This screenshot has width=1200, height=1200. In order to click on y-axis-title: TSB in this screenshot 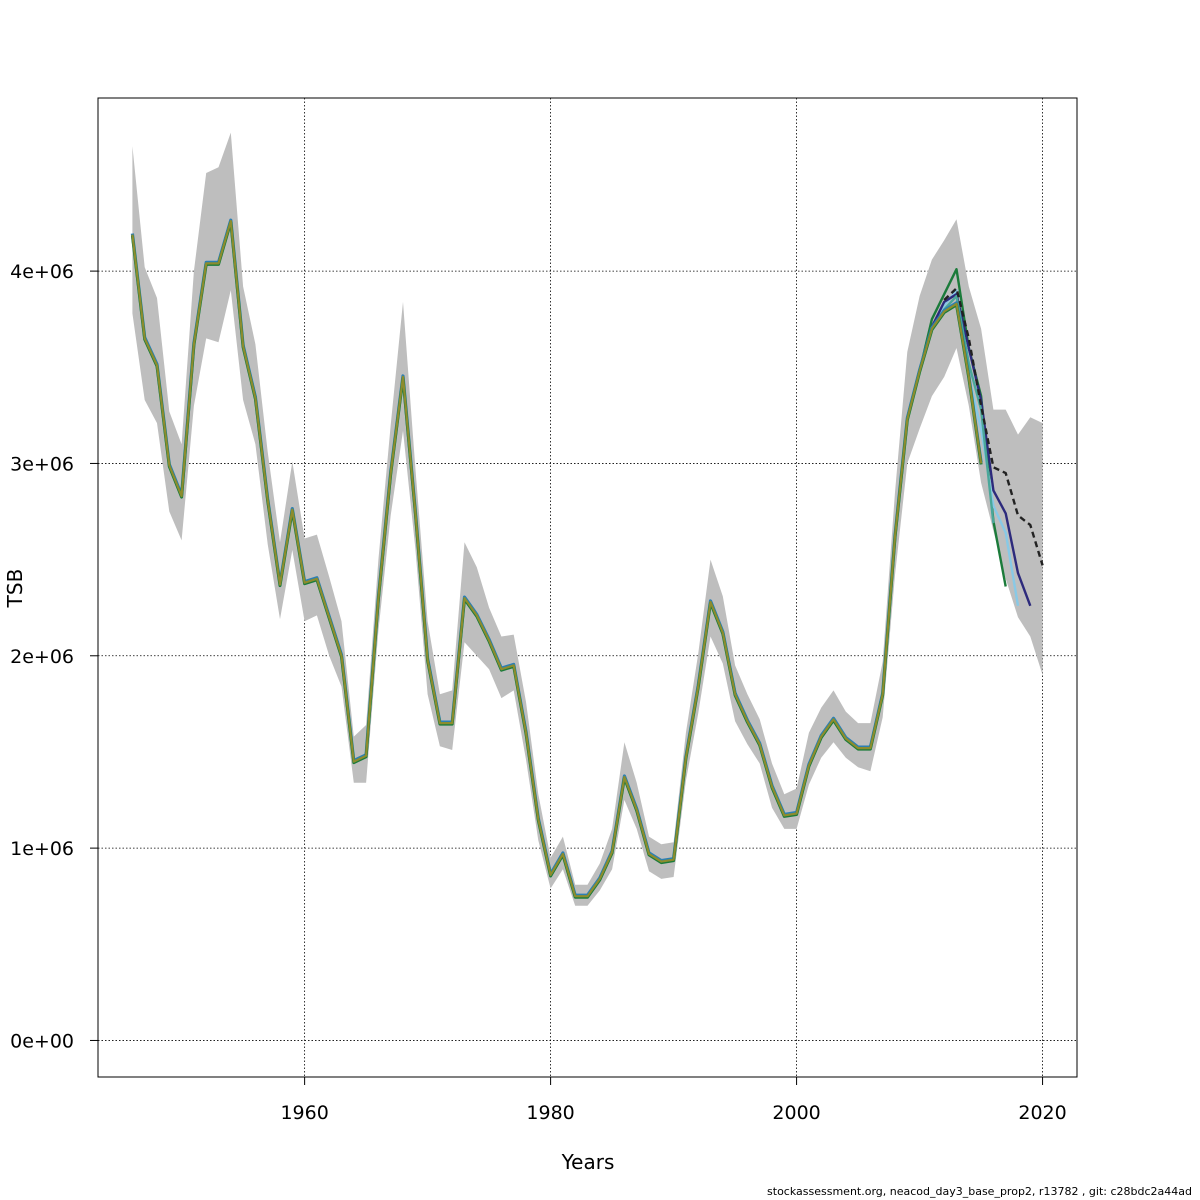, I will do `click(15, 589)`.